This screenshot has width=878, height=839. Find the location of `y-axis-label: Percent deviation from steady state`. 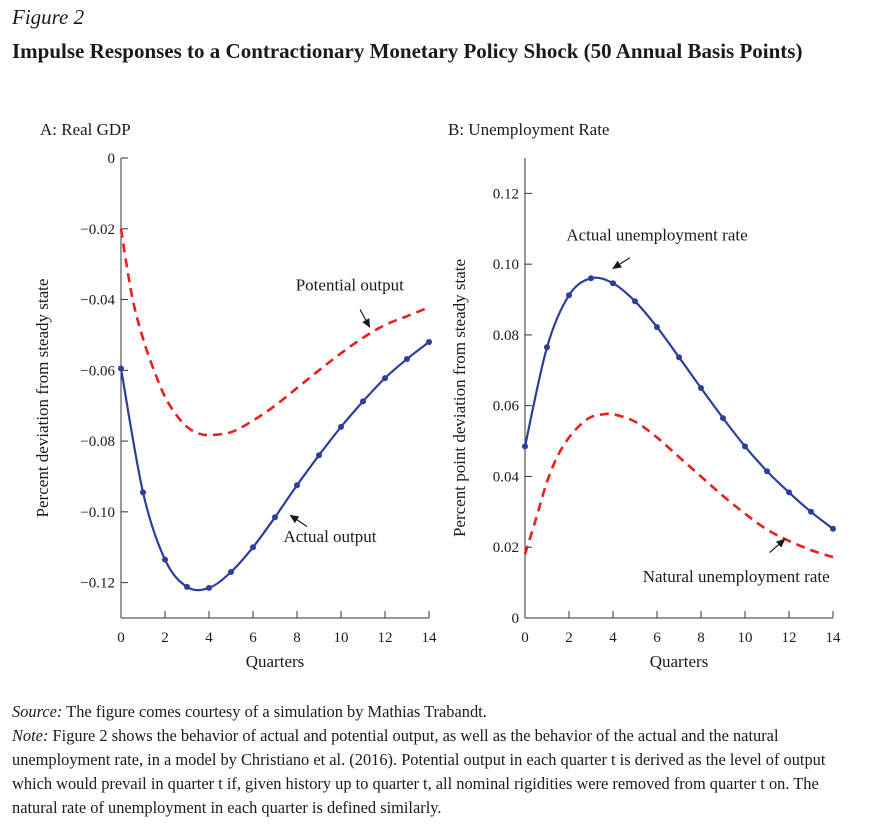

y-axis-label: Percent deviation from steady state is located at coordinates (42, 398).